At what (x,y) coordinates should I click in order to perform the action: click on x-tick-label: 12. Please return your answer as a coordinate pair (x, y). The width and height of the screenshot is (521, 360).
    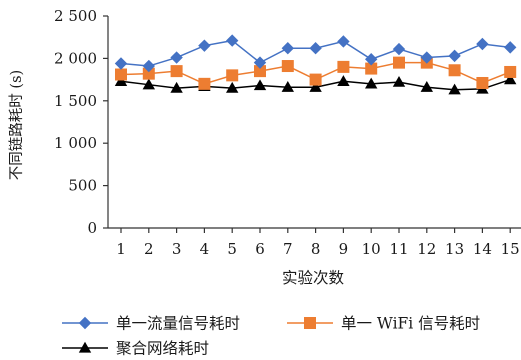
    Looking at the image, I should click on (426, 249).